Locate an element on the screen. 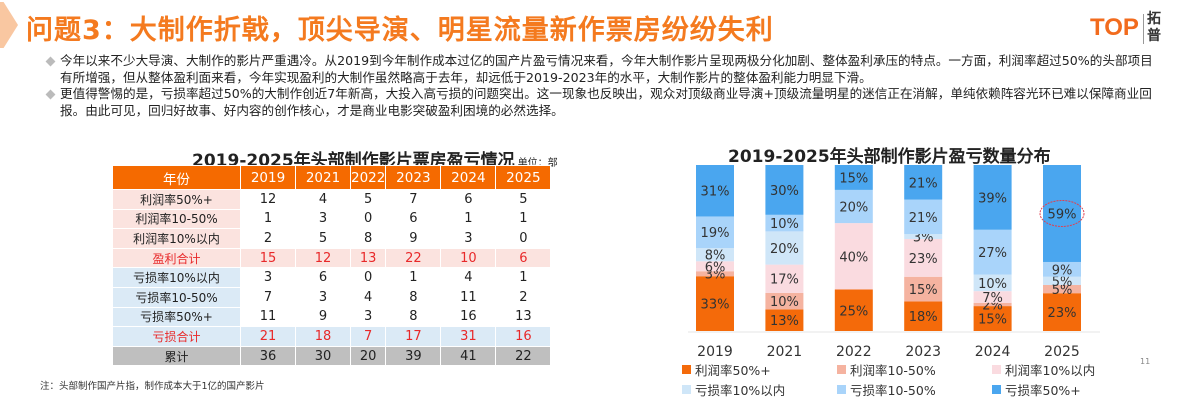 Image resolution: width=1200 pixels, height=401 pixels. data-label: 21% is located at coordinates (923, 218).